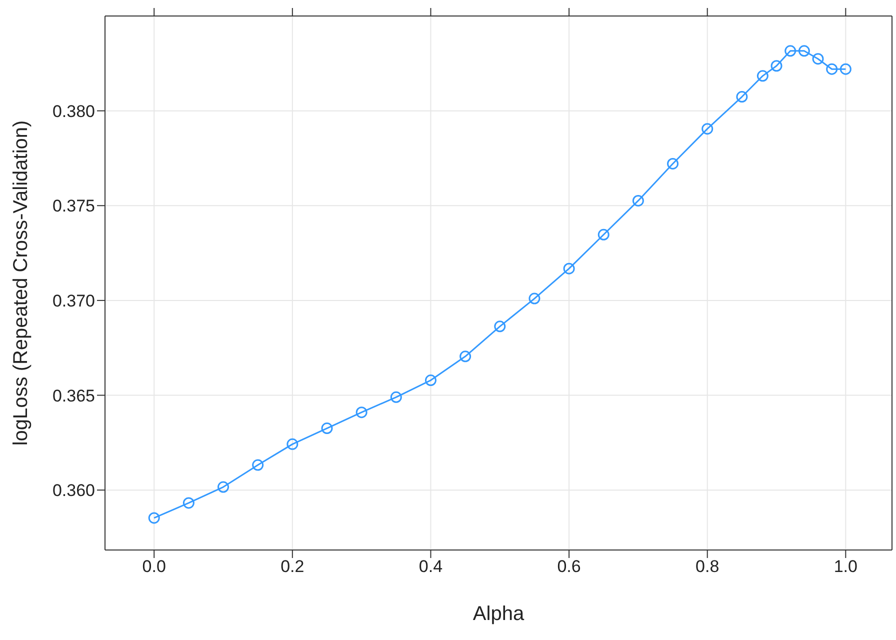 This screenshot has width=896, height=640. Describe the element at coordinates (430, 566) in the screenshot. I see `x-tick-label: 0.4` at that location.